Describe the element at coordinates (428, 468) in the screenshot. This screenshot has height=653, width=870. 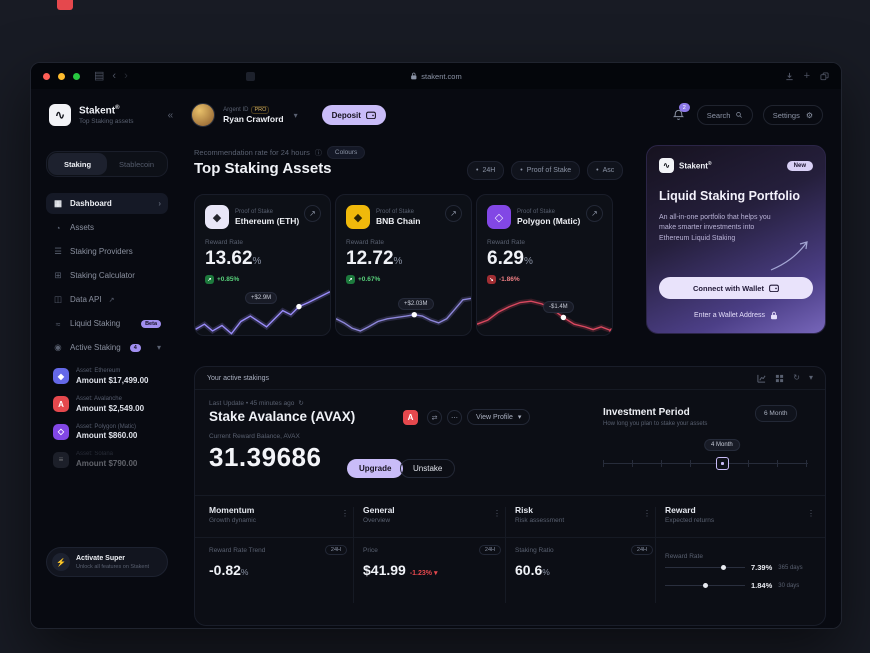
I see `unstake-button: Unstake` at that location.